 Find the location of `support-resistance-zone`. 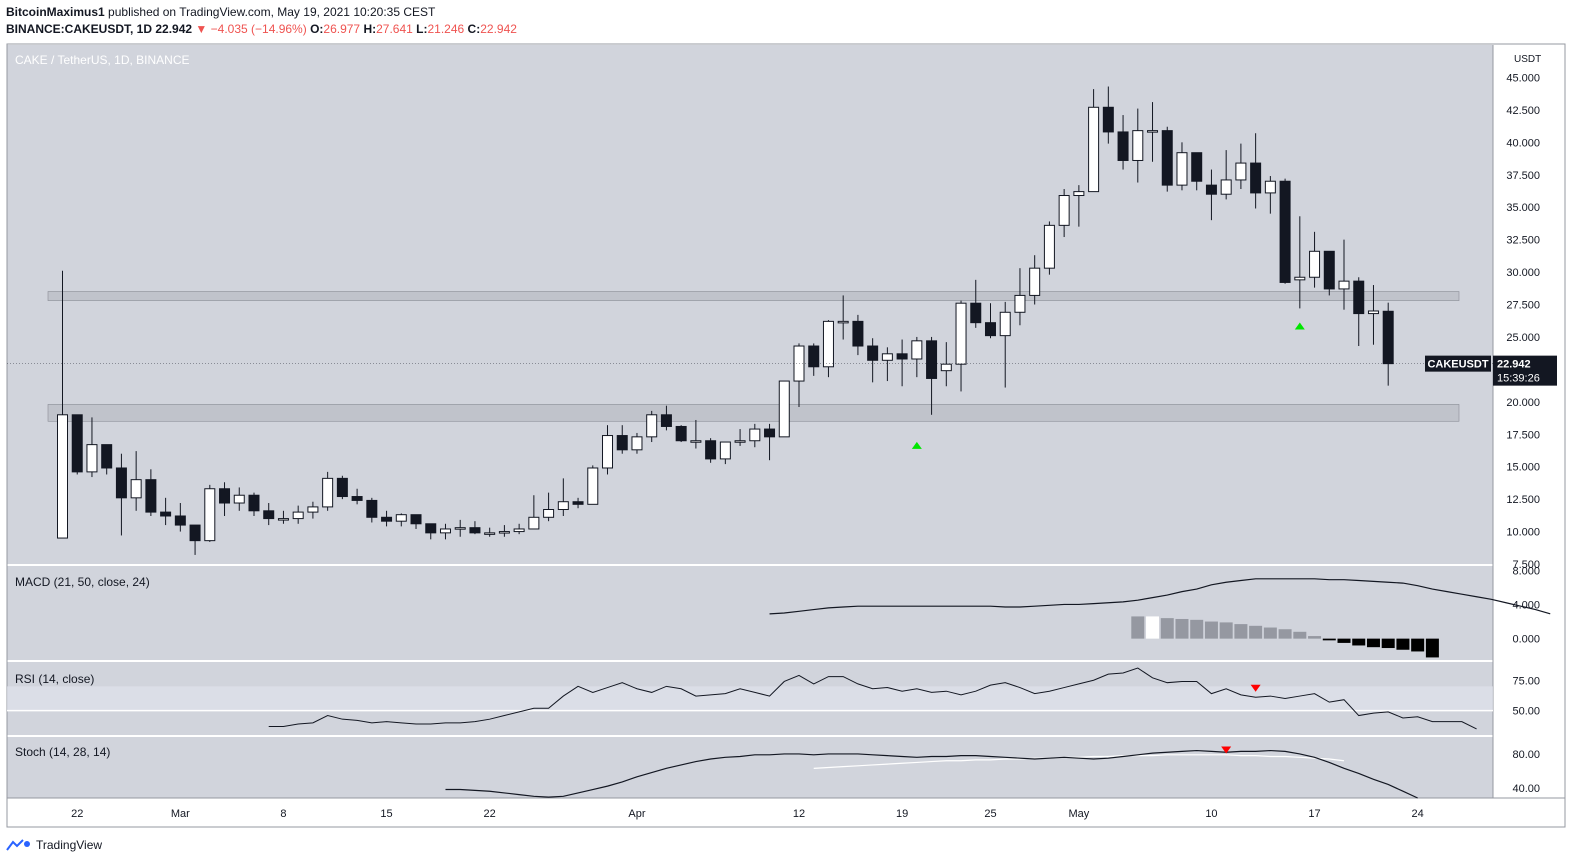

support-resistance-zone is located at coordinates (753, 413).